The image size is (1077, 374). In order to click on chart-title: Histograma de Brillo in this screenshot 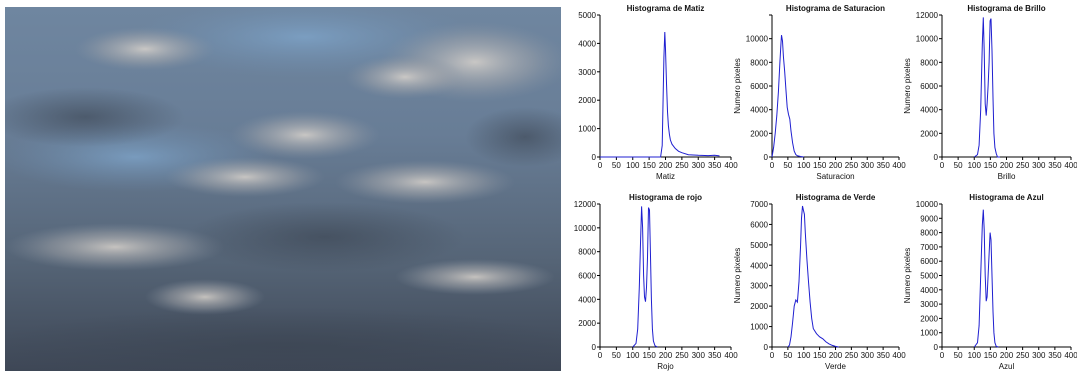, I will do `click(1006, 8)`.